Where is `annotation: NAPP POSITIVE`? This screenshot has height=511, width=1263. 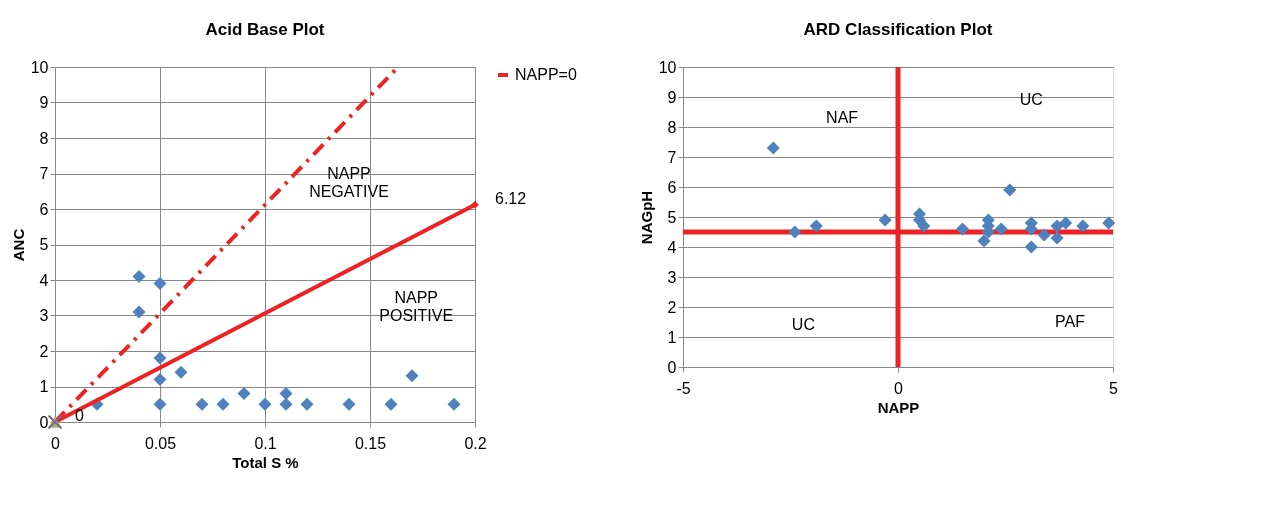
annotation: NAPP POSITIVE is located at coordinates (416, 306).